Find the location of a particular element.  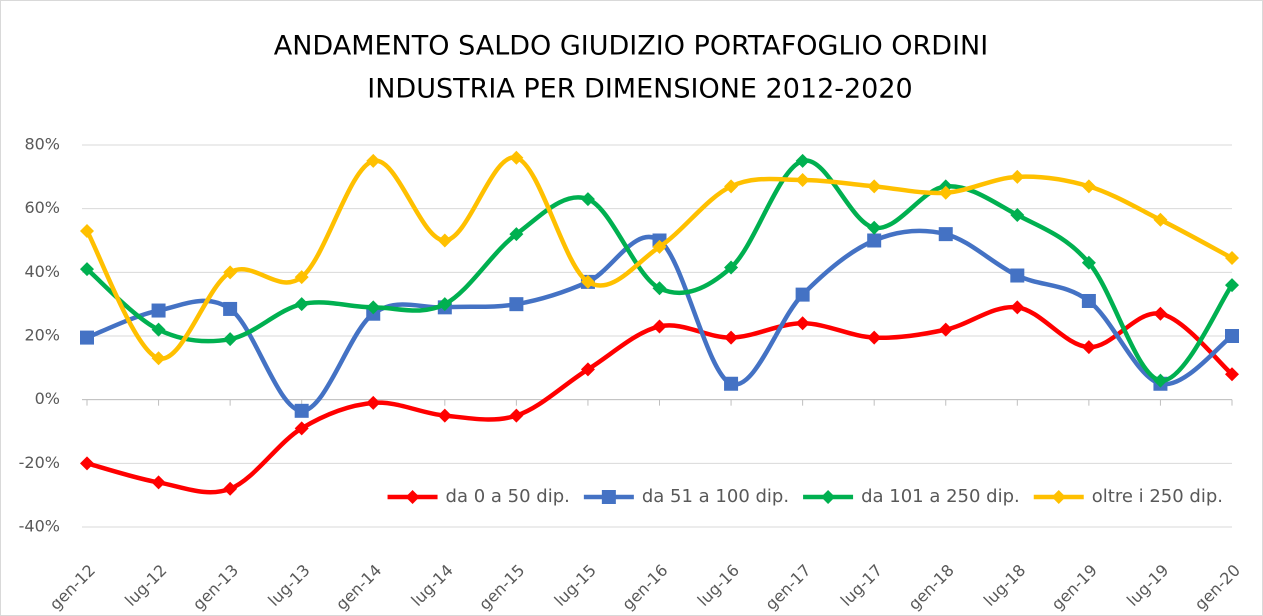

legend-label: da 0 a 50 dip. is located at coordinates (508, 496).